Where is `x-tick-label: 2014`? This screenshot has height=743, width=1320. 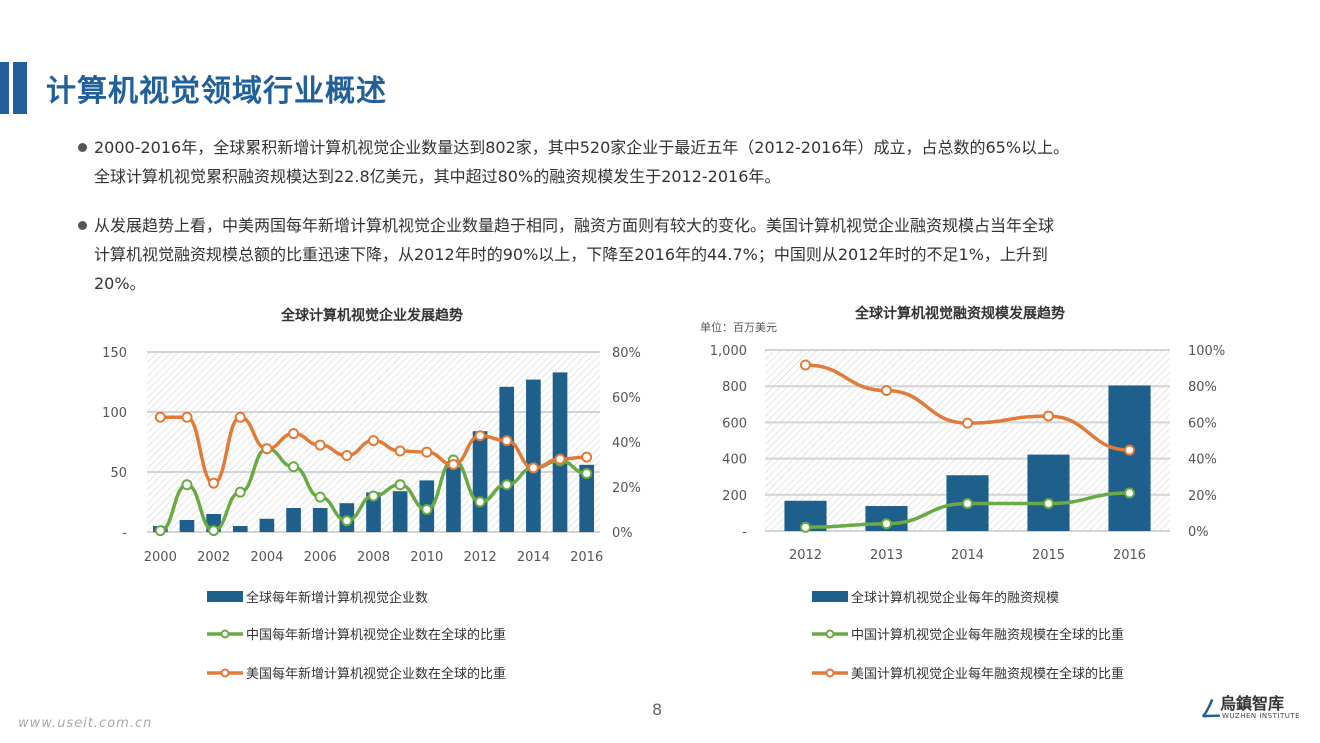 x-tick-label: 2014 is located at coordinates (967, 555).